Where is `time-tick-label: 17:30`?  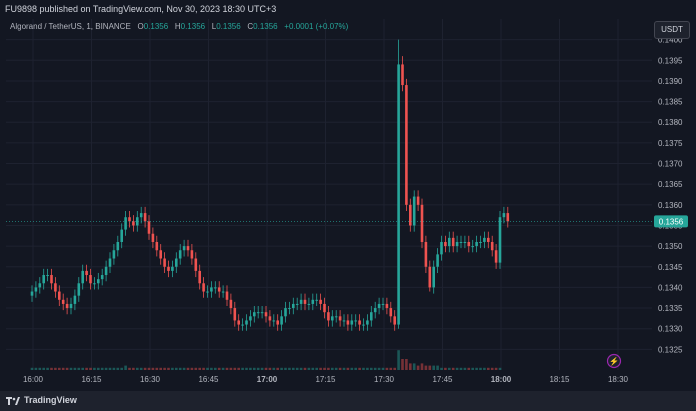
time-tick-label: 17:30 is located at coordinates (384, 379).